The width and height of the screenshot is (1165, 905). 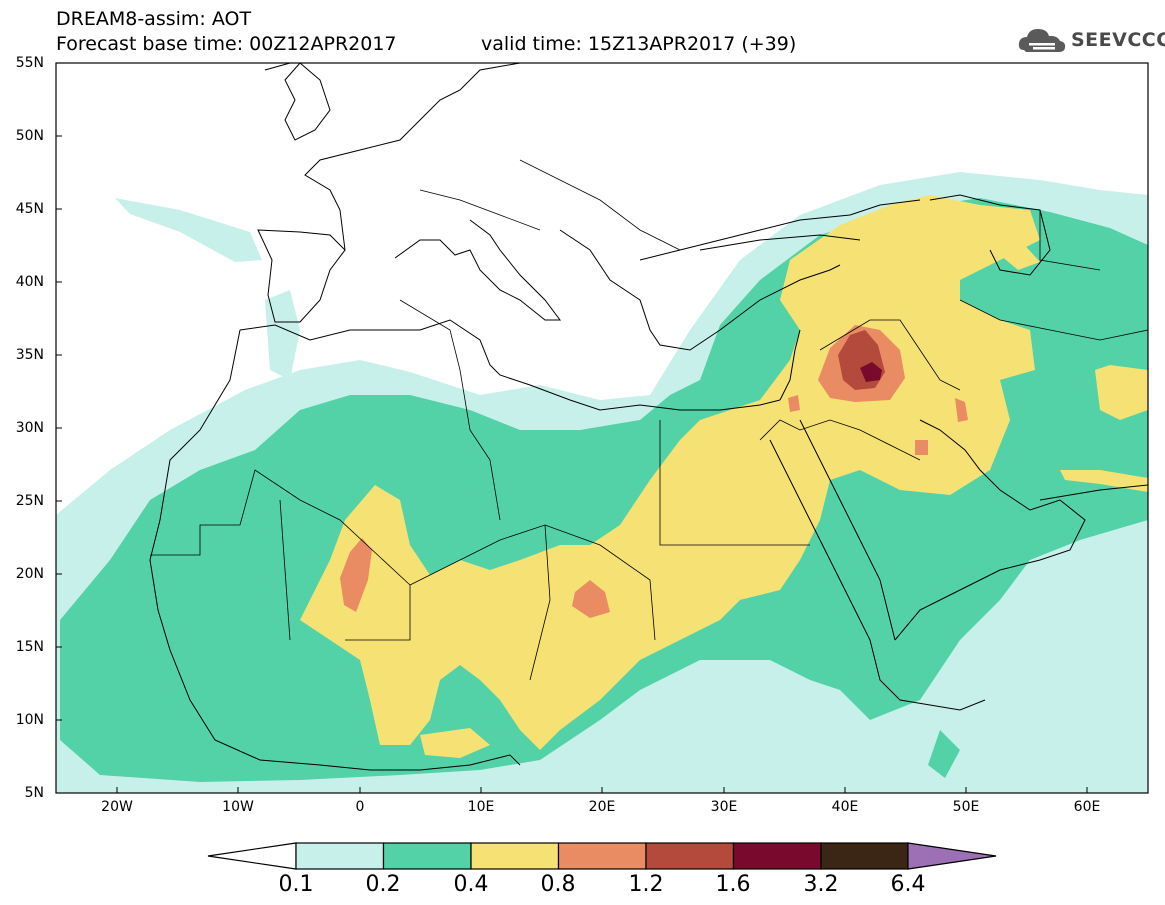 I want to click on lon-label: 20W, so click(x=117, y=807).